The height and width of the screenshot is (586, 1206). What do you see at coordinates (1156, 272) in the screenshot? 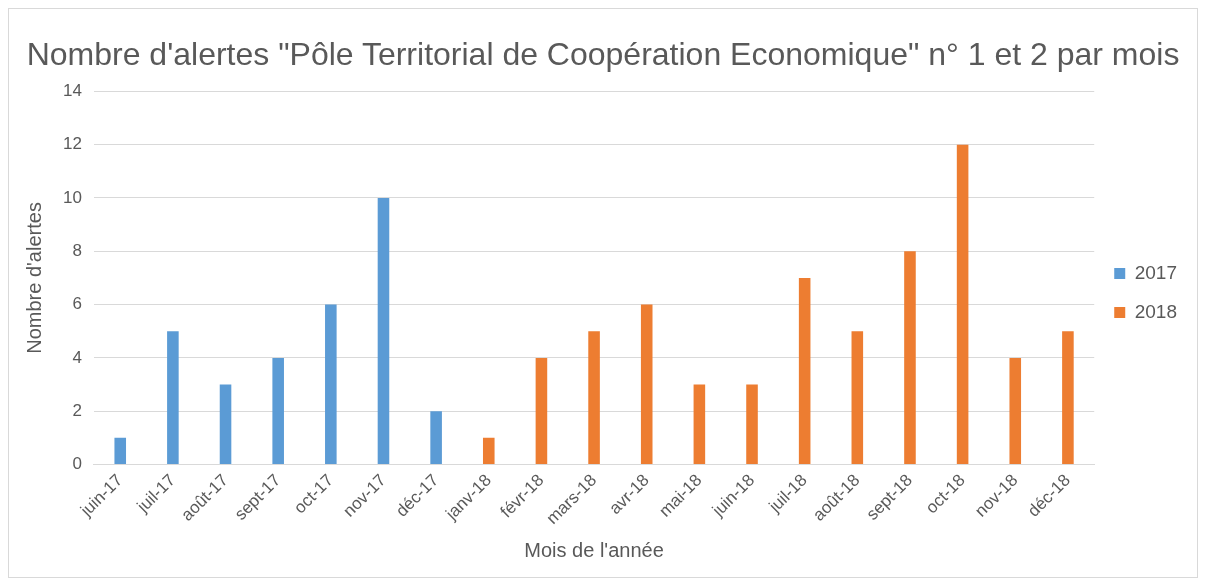
I see `legend-label: 2017` at bounding box center [1156, 272].